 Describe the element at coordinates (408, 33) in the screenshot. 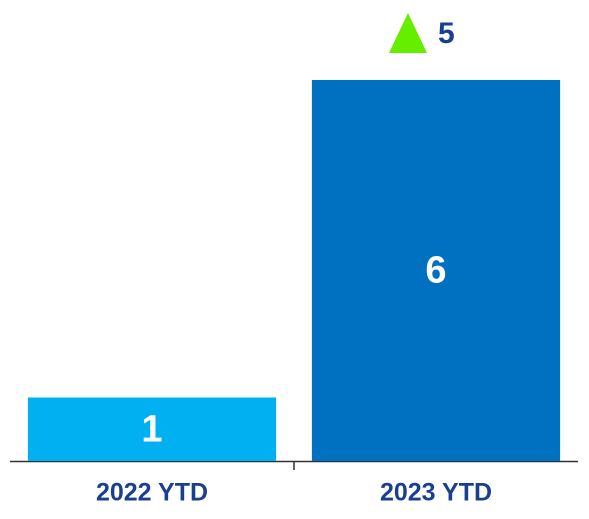

I see `change-indicator` at that location.